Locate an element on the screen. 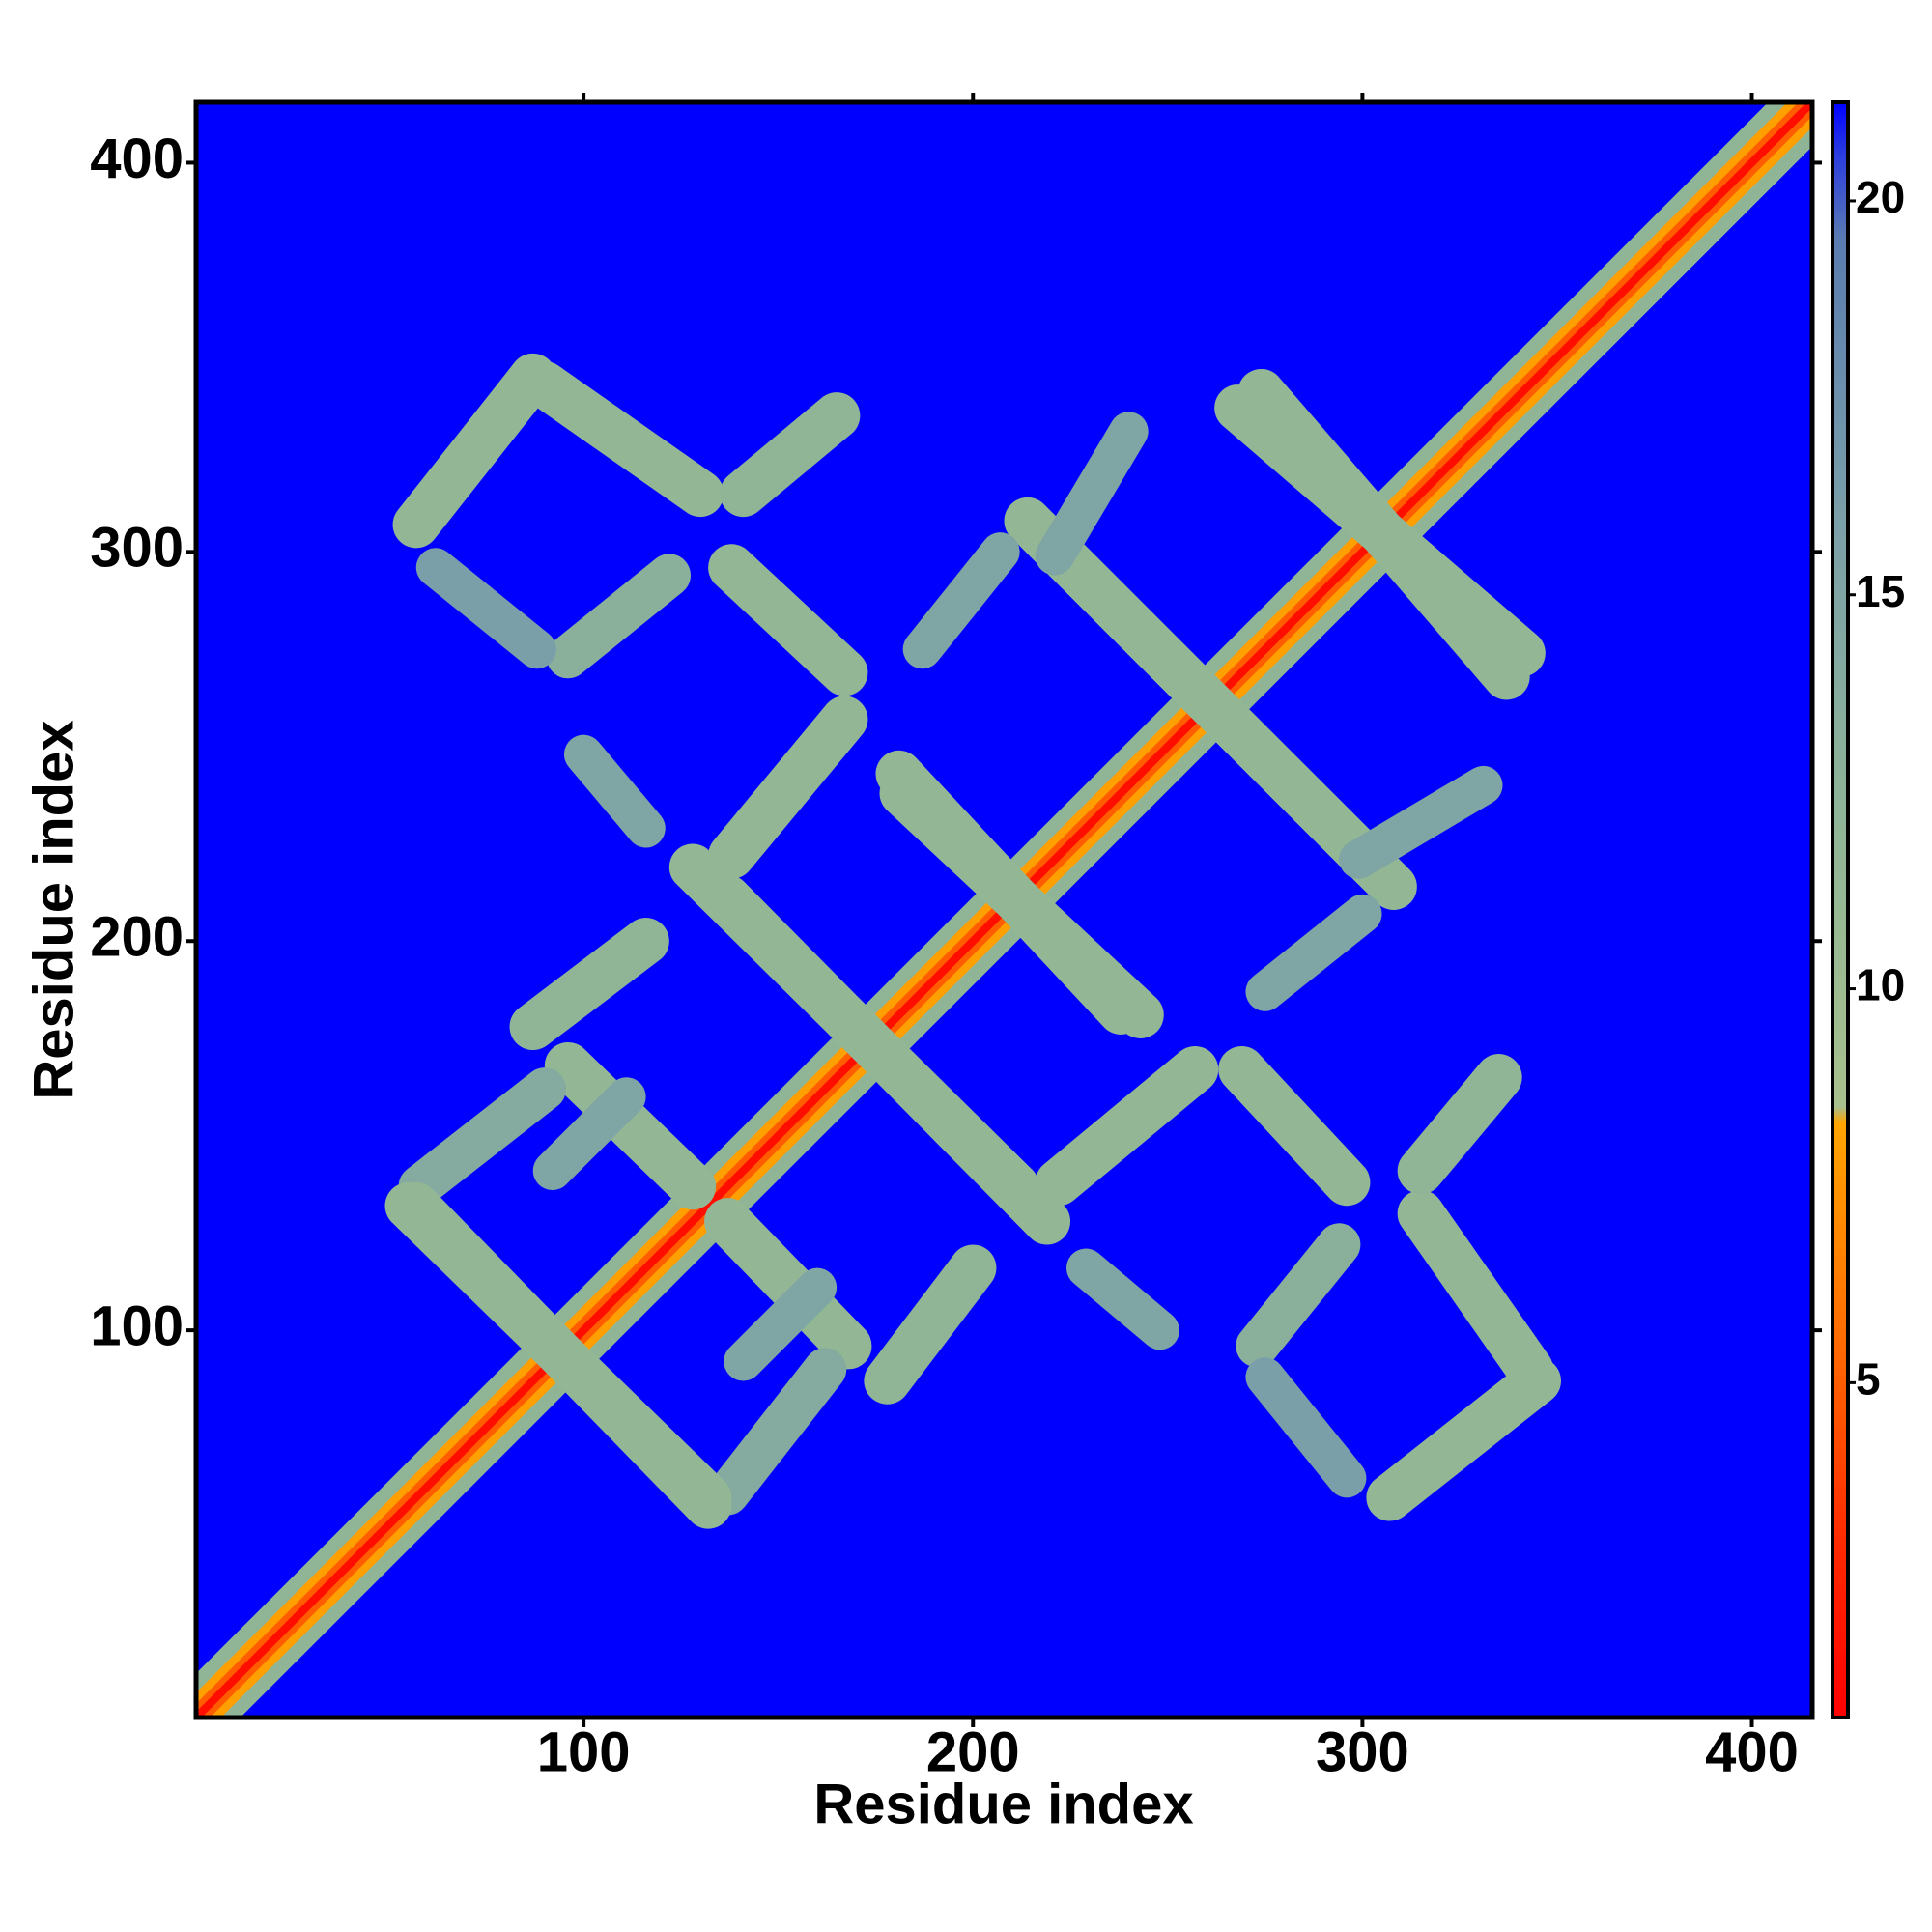  x-tick-label: 400 is located at coordinates (1752, 1751).